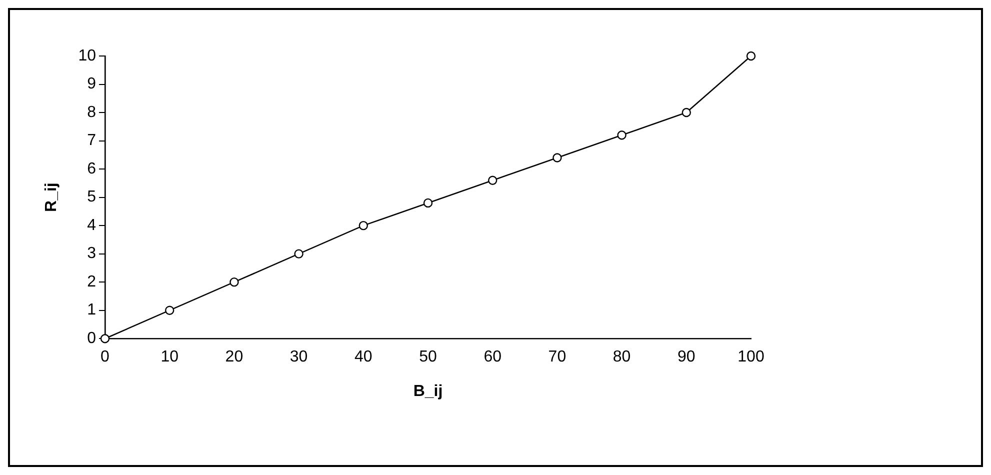  Describe the element at coordinates (91, 281) in the screenshot. I see `y-tick-label: 2` at that location.